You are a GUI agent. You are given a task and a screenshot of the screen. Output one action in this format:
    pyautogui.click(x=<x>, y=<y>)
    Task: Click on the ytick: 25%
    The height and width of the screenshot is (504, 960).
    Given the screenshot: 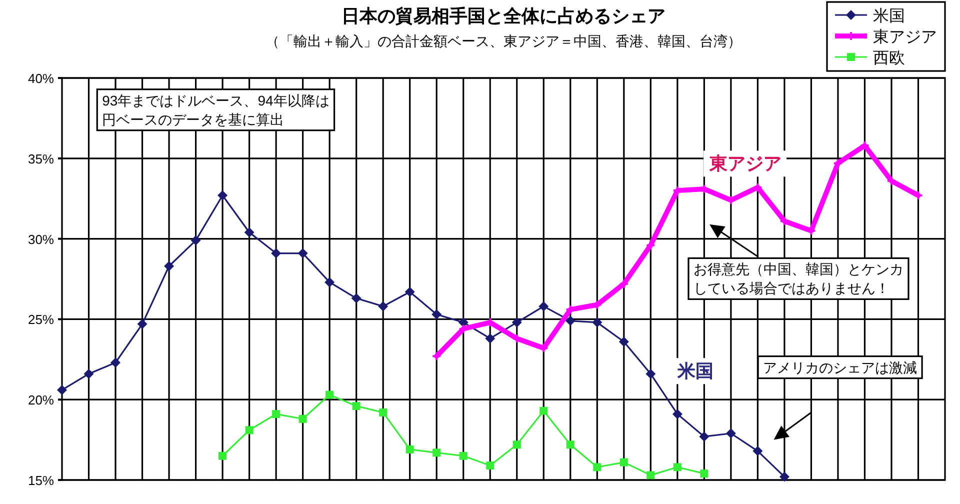 What is the action you would take?
    pyautogui.click(x=41, y=320)
    